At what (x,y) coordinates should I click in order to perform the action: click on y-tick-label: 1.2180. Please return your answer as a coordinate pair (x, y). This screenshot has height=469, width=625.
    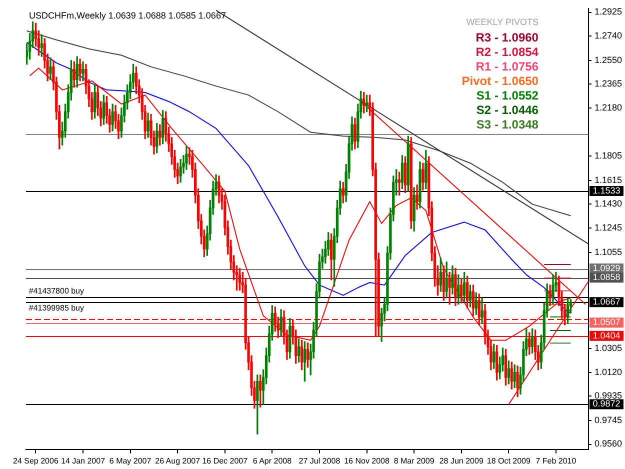
    Looking at the image, I should click on (608, 107).